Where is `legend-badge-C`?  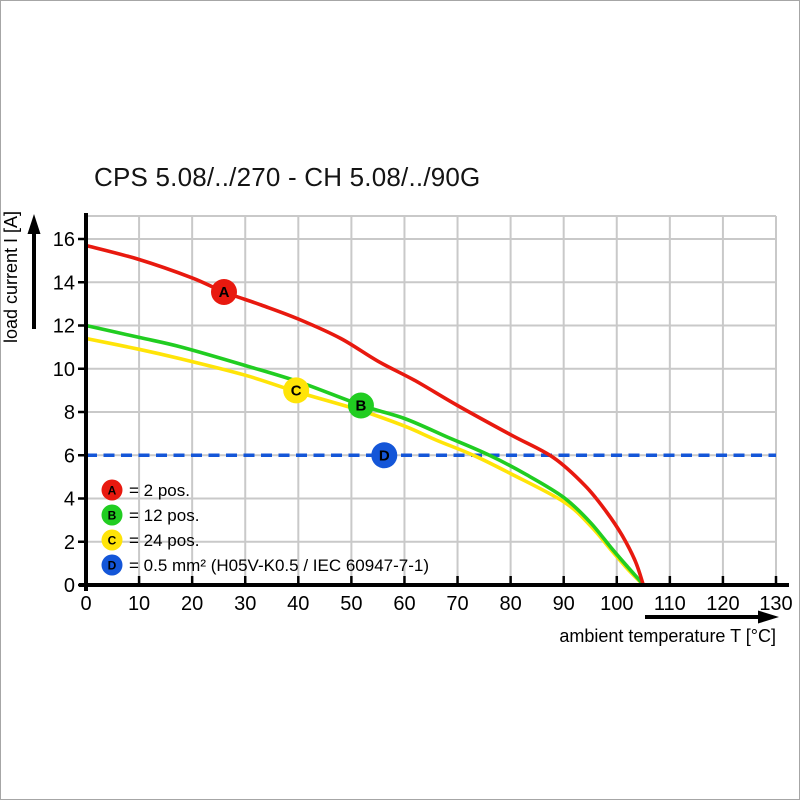 legend-badge-C is located at coordinates (112, 540).